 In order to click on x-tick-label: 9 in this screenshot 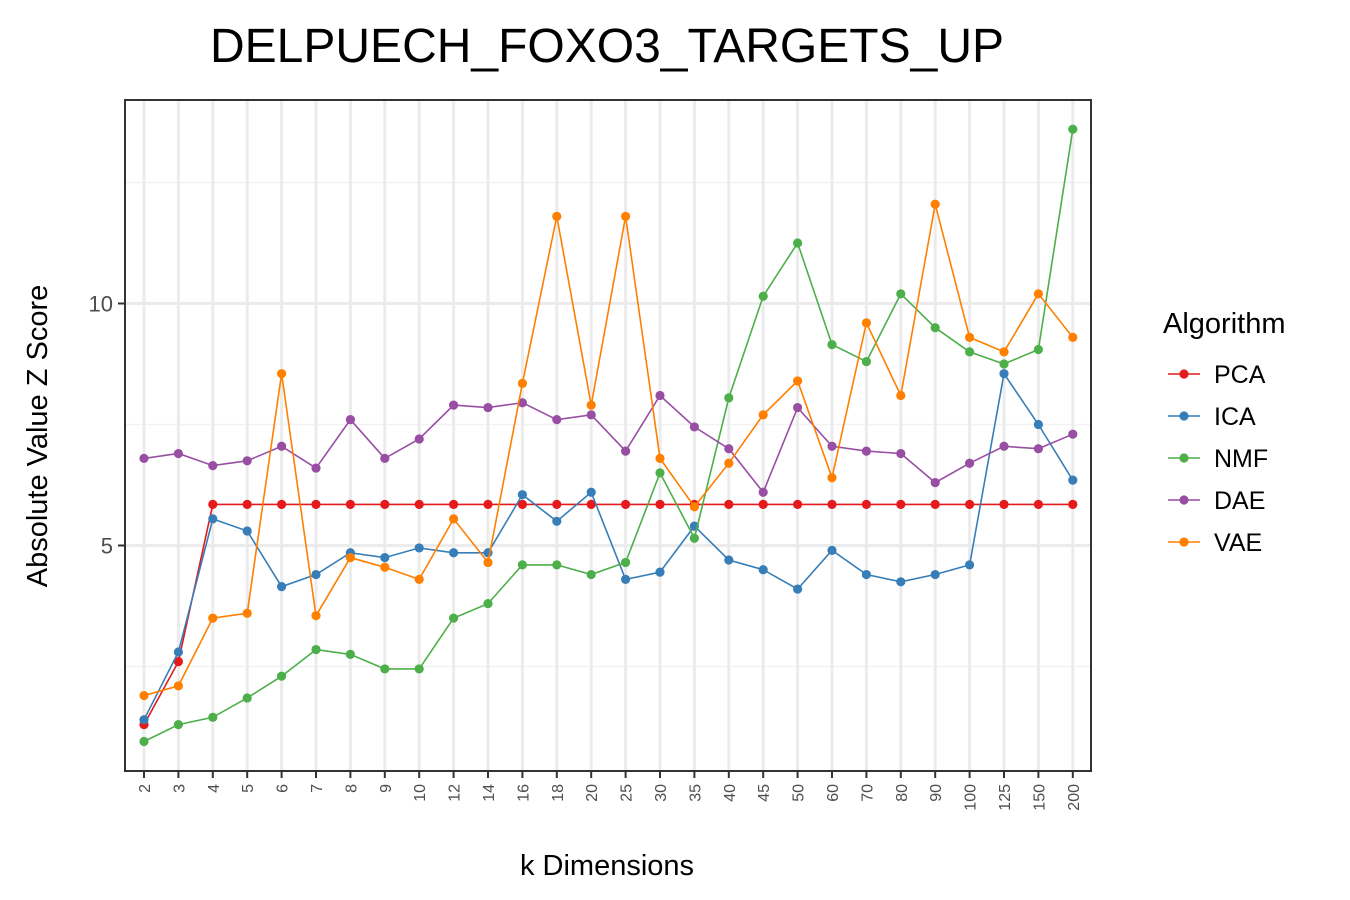, I will do `click(386, 788)`.